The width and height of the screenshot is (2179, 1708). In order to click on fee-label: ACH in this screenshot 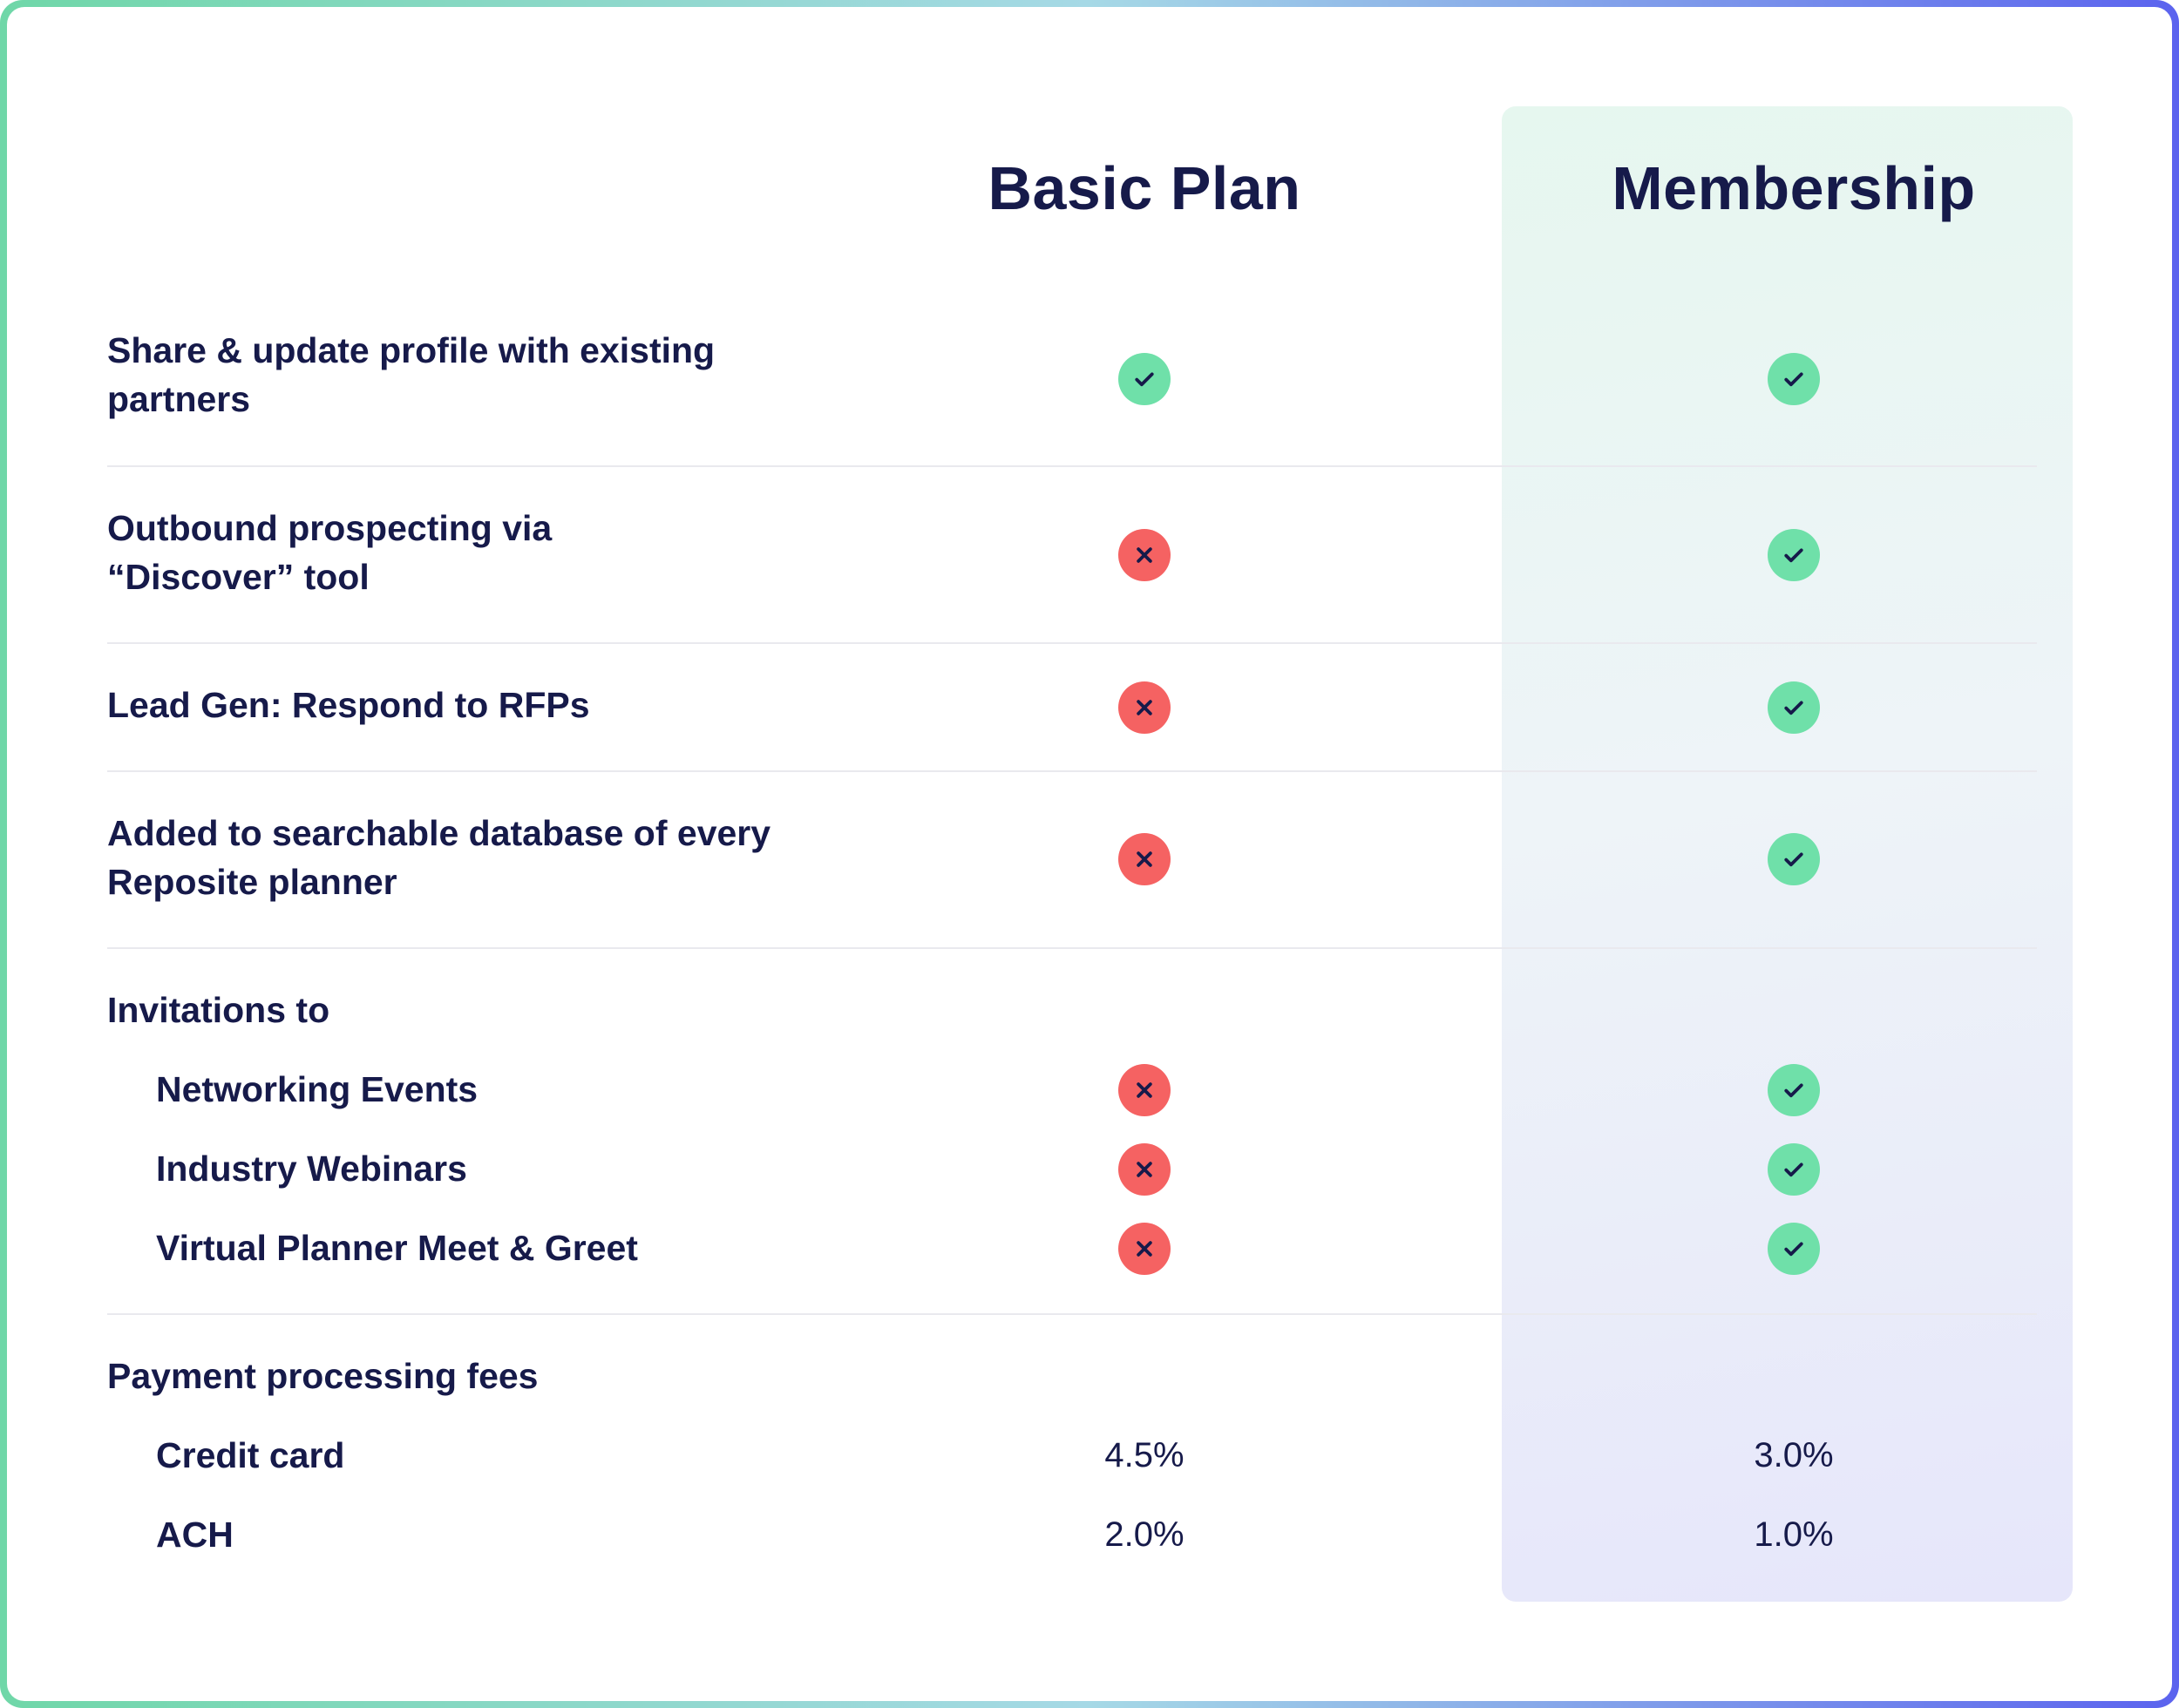, I will do `click(195, 1535)`.